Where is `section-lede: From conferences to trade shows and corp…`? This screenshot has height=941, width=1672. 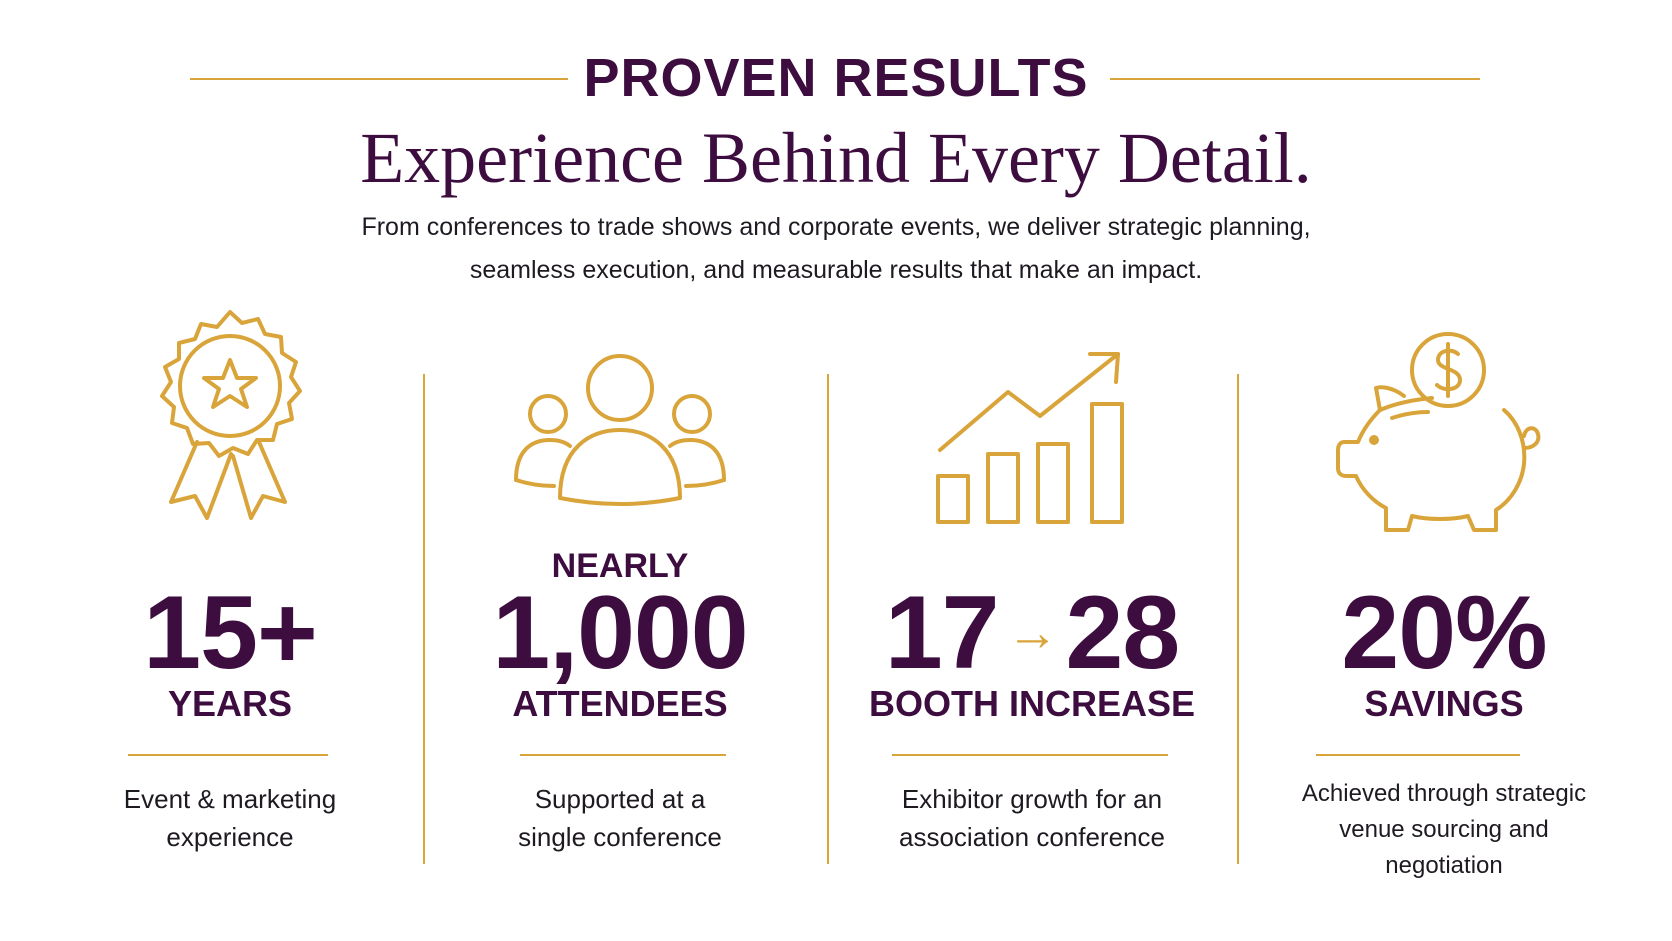
section-lede: From conferences to trade shows and corp… is located at coordinates (836, 249).